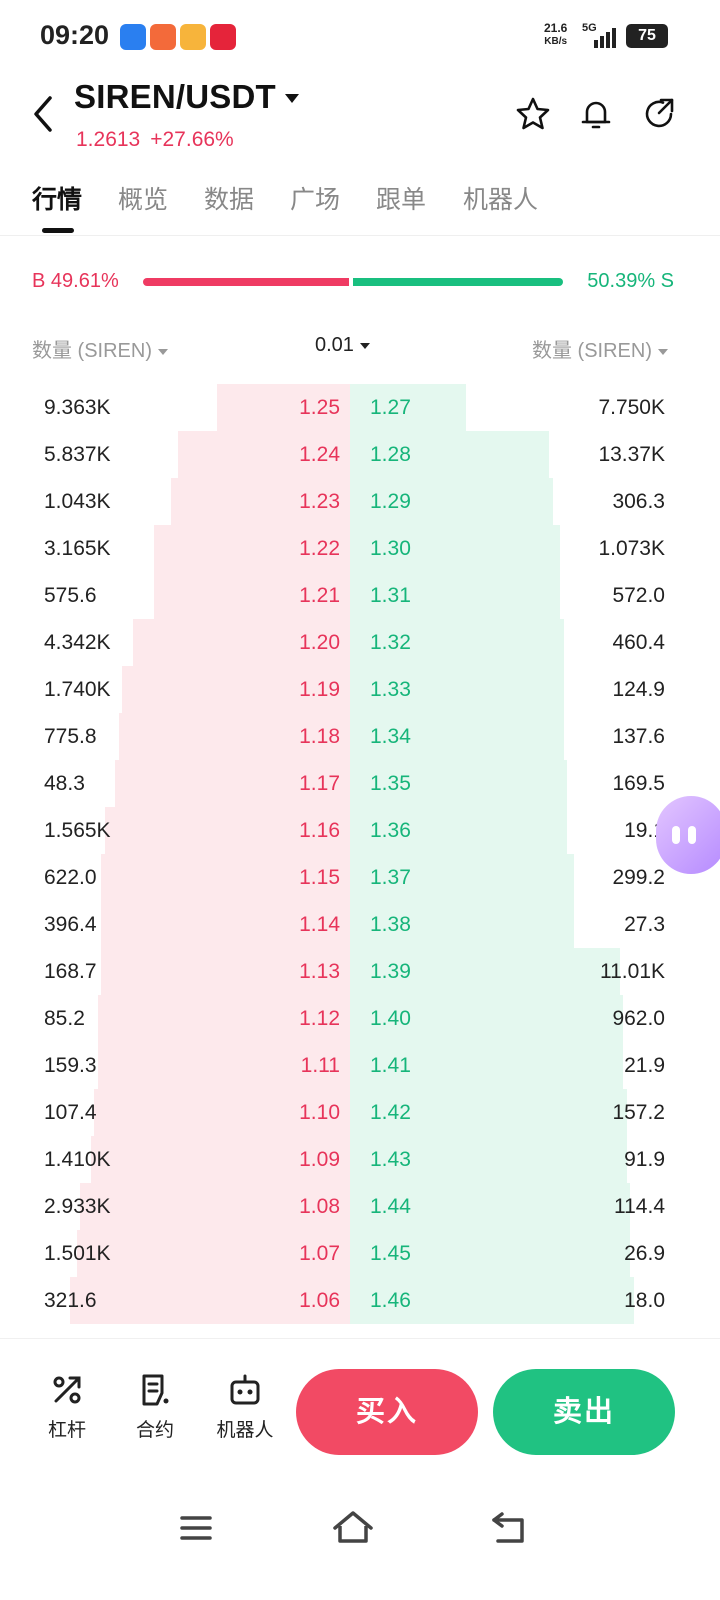 This screenshot has height=1600, width=720. What do you see at coordinates (75, 35) in the screenshot?
I see `status-time: 09:20` at bounding box center [75, 35].